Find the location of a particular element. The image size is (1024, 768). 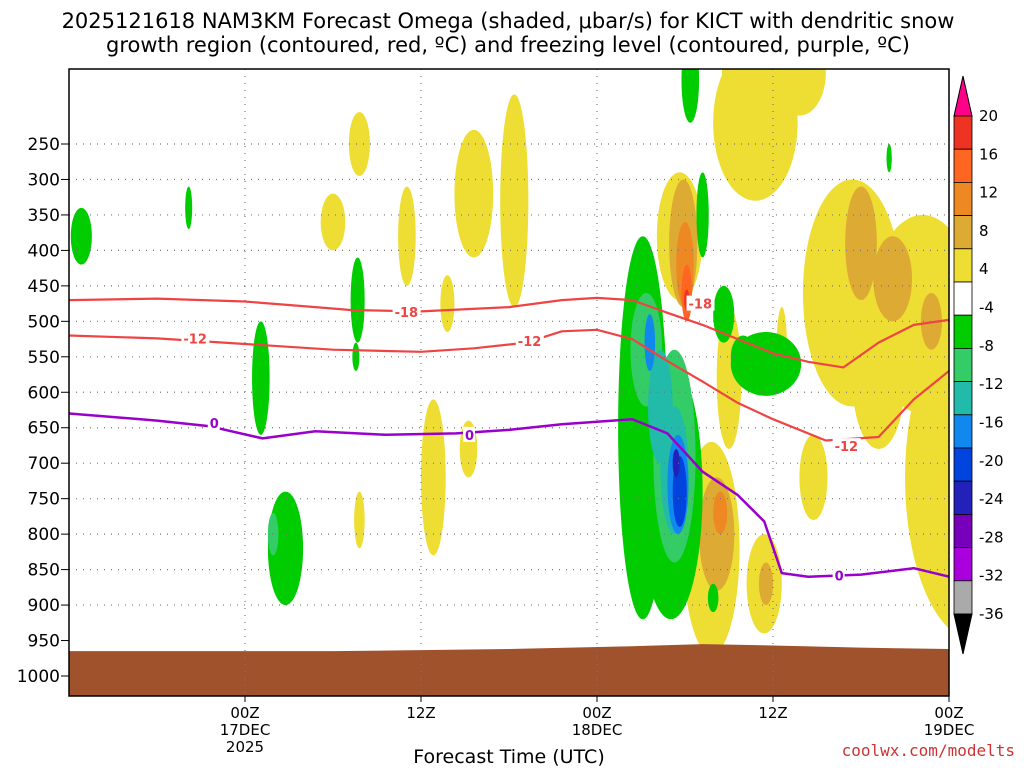

xtick-label-0-l2: 17DEC is located at coordinates (245, 730).